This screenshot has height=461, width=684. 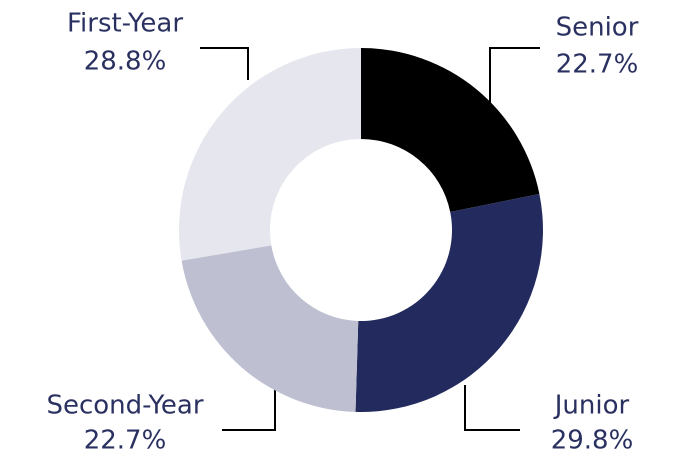 I want to click on slice-label: First-Year, so click(x=125, y=24).